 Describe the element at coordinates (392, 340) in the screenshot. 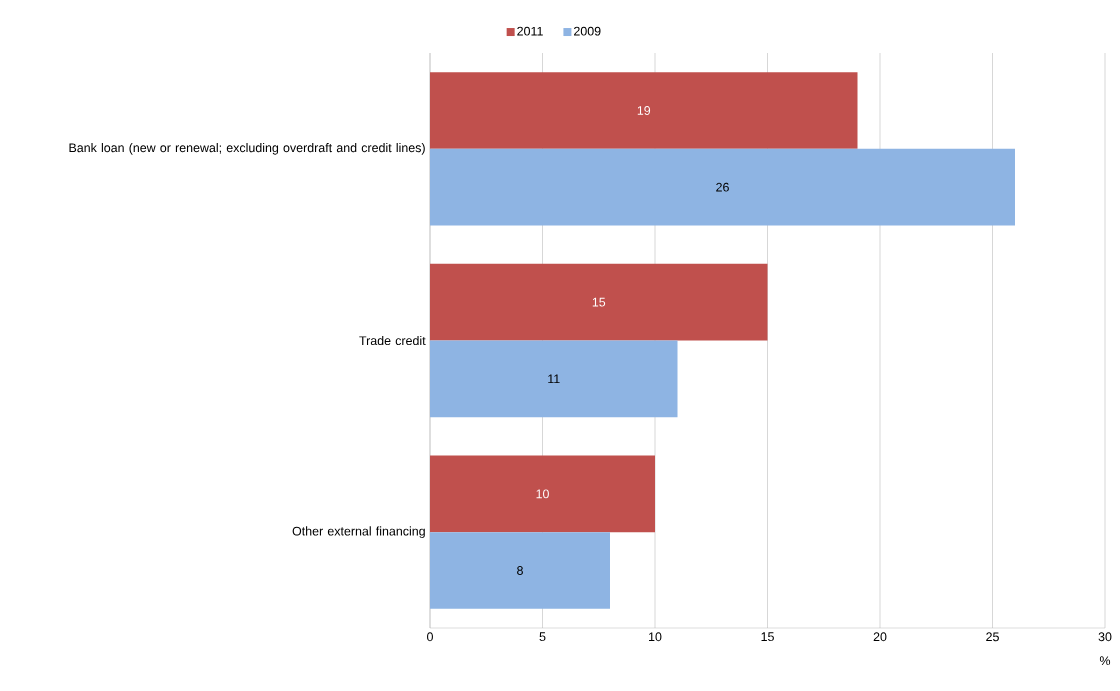

I see `y-tick-label: Trade credit` at that location.